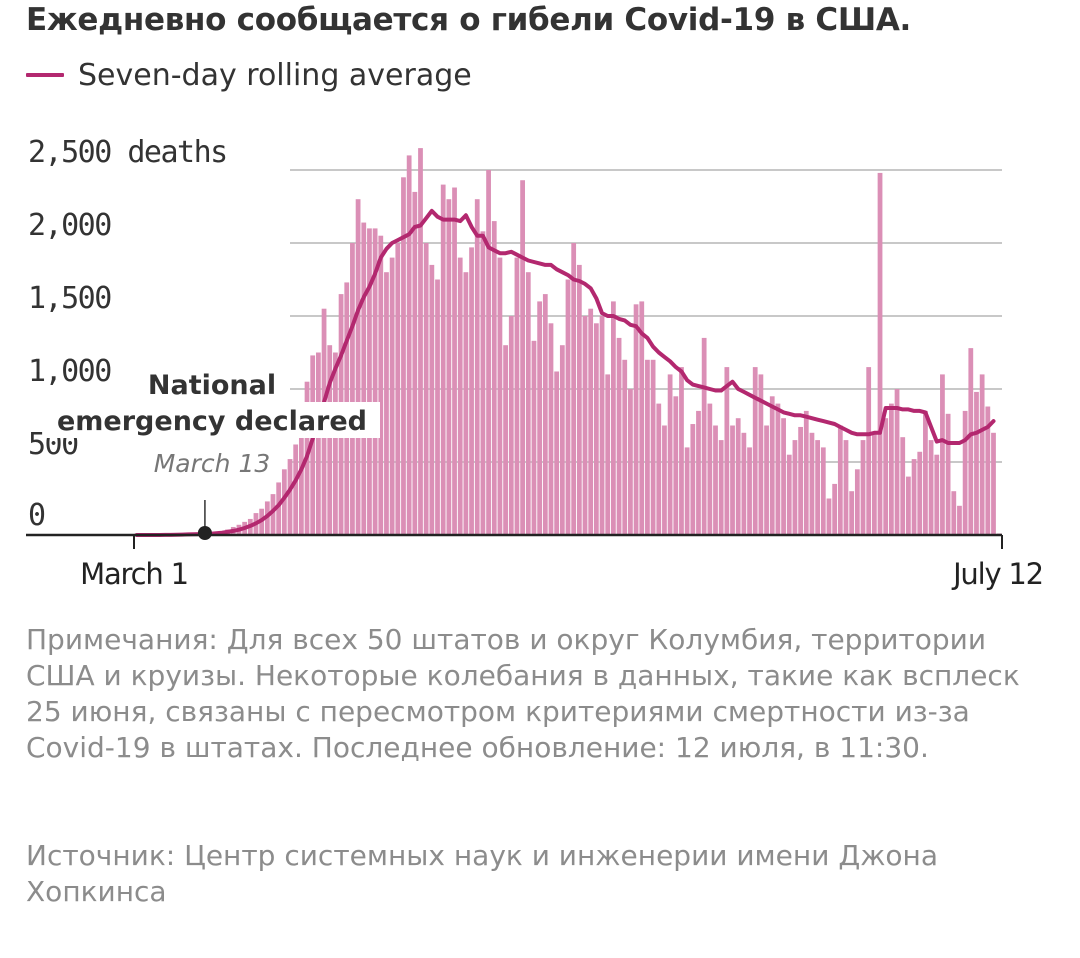 The width and height of the screenshot is (1080, 958). I want to click on legend-swatch-line, so click(45, 75).